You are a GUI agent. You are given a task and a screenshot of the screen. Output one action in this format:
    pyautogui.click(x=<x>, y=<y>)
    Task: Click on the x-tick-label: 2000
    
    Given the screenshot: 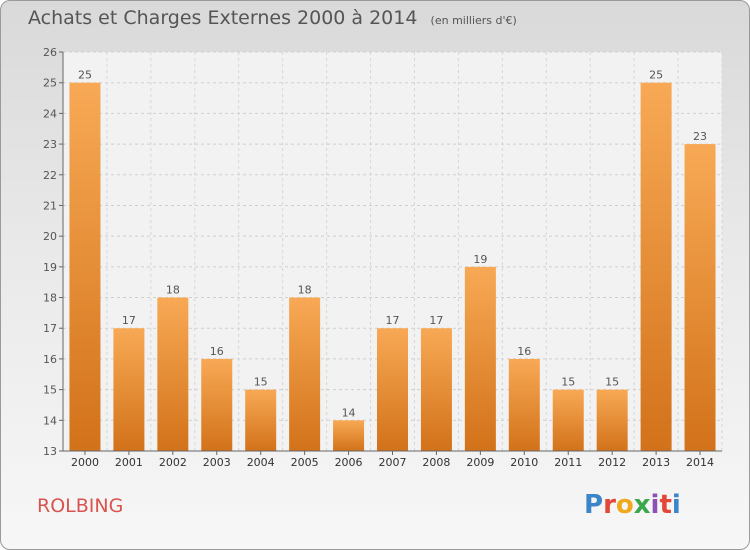 What is the action you would take?
    pyautogui.click(x=85, y=462)
    